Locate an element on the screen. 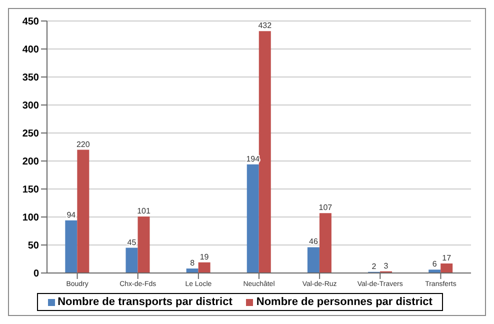 The image size is (494, 324). data-label: 19 is located at coordinates (205, 257).